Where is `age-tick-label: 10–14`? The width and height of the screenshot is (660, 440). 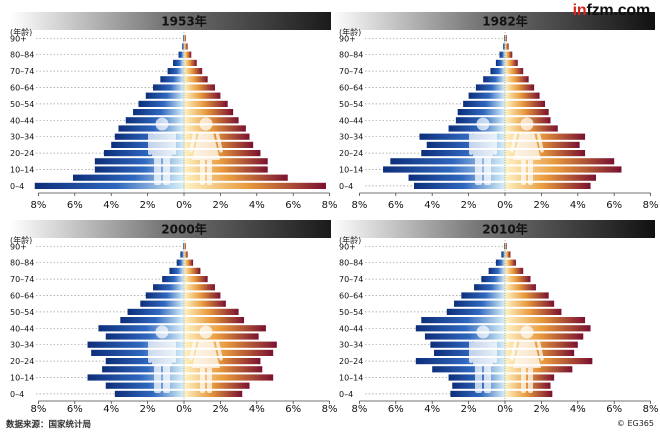 age-tick-label: 10–14 is located at coordinates (351, 170).